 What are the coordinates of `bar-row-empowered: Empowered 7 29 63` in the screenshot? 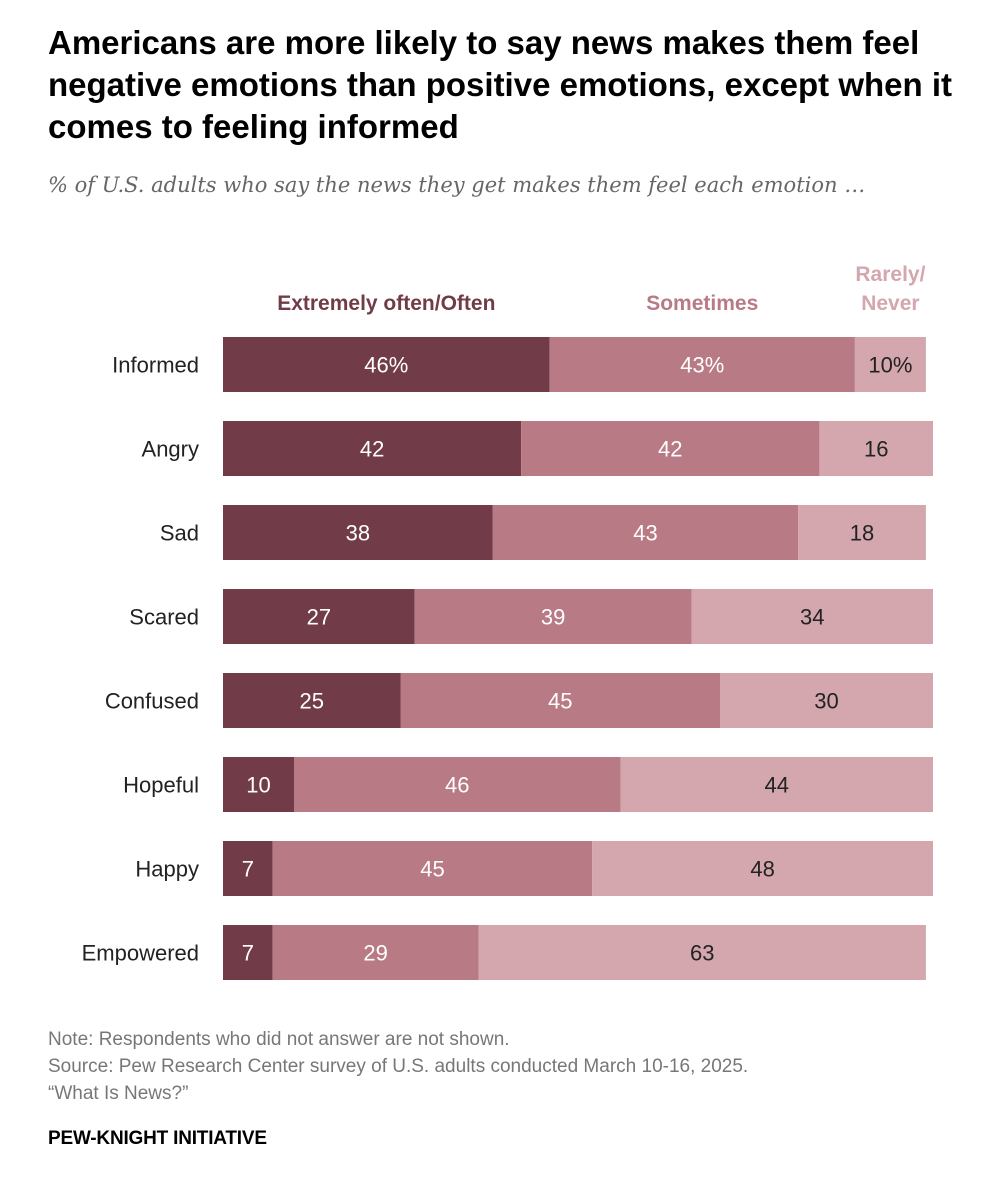 It's located at (504, 952).